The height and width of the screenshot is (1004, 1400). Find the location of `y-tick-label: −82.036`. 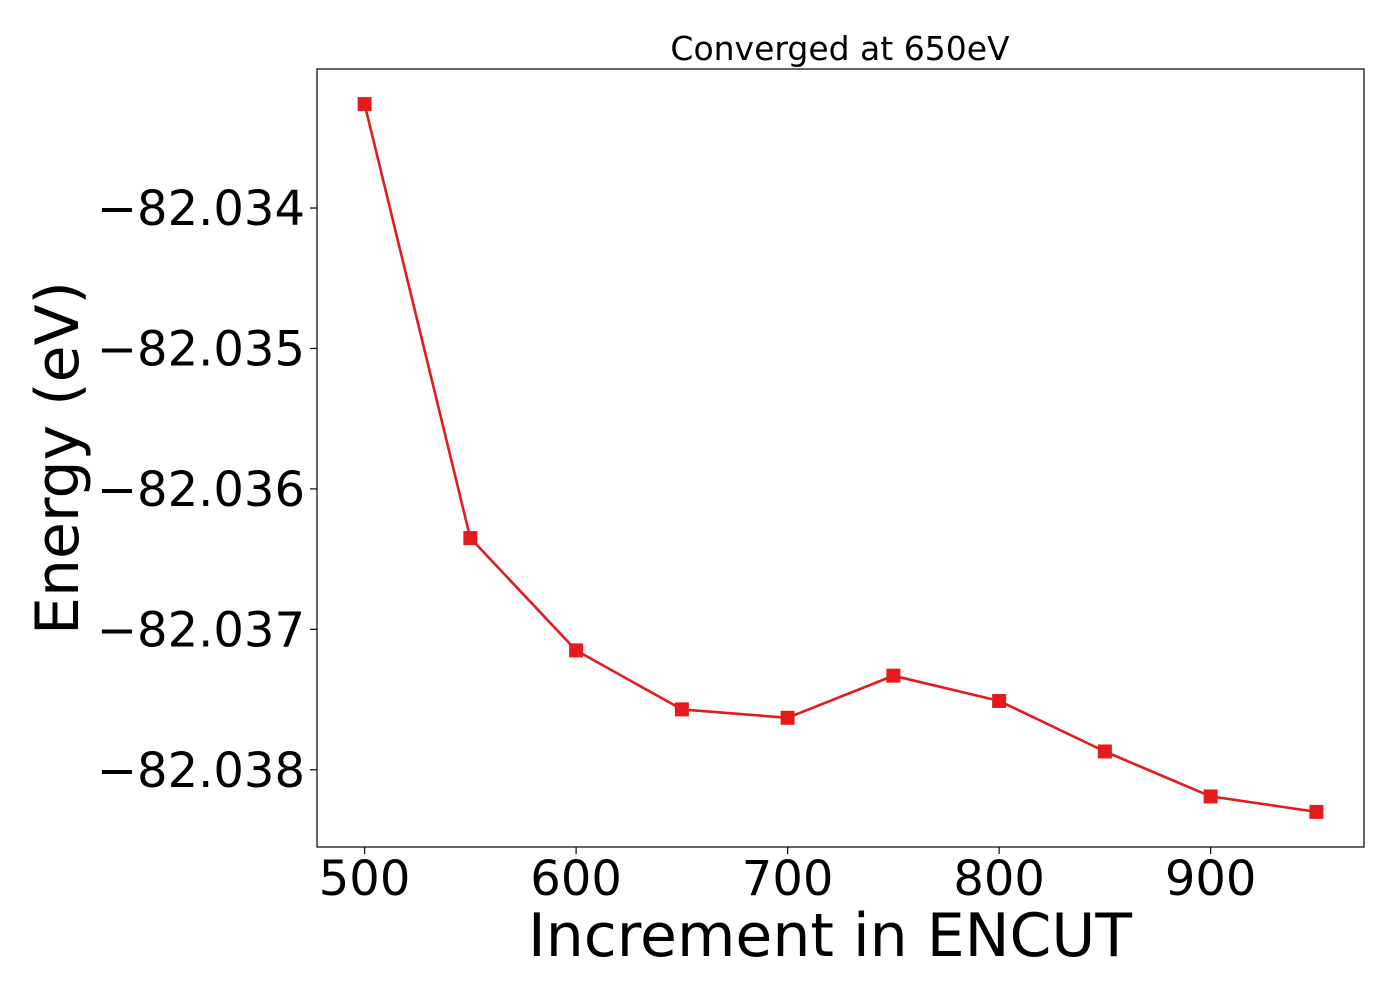

y-tick-label: −82.036 is located at coordinates (201, 490).